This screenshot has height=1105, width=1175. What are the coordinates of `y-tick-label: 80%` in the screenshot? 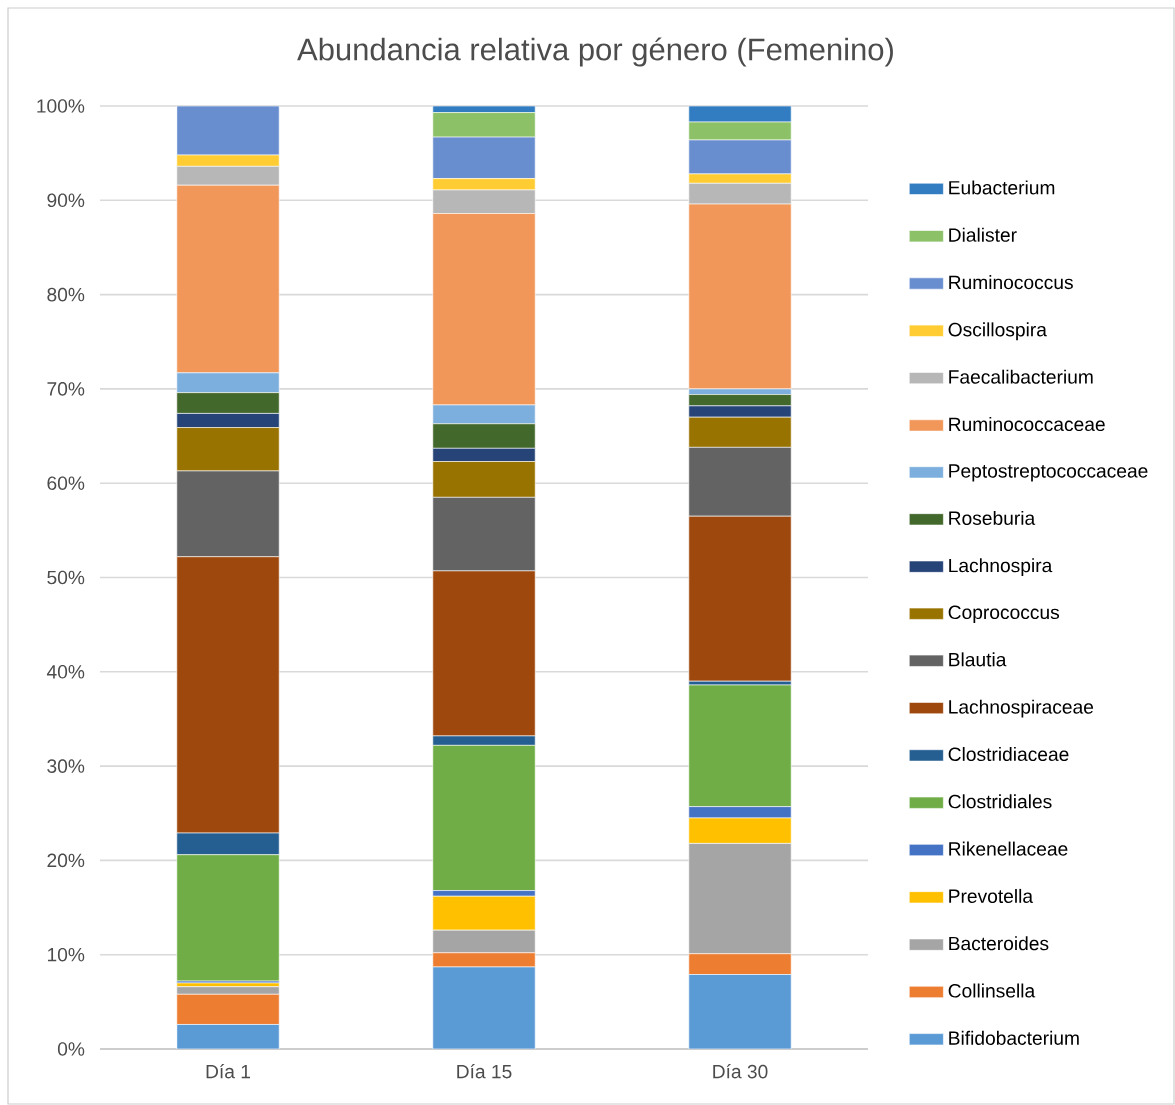 It's located at (66, 294).